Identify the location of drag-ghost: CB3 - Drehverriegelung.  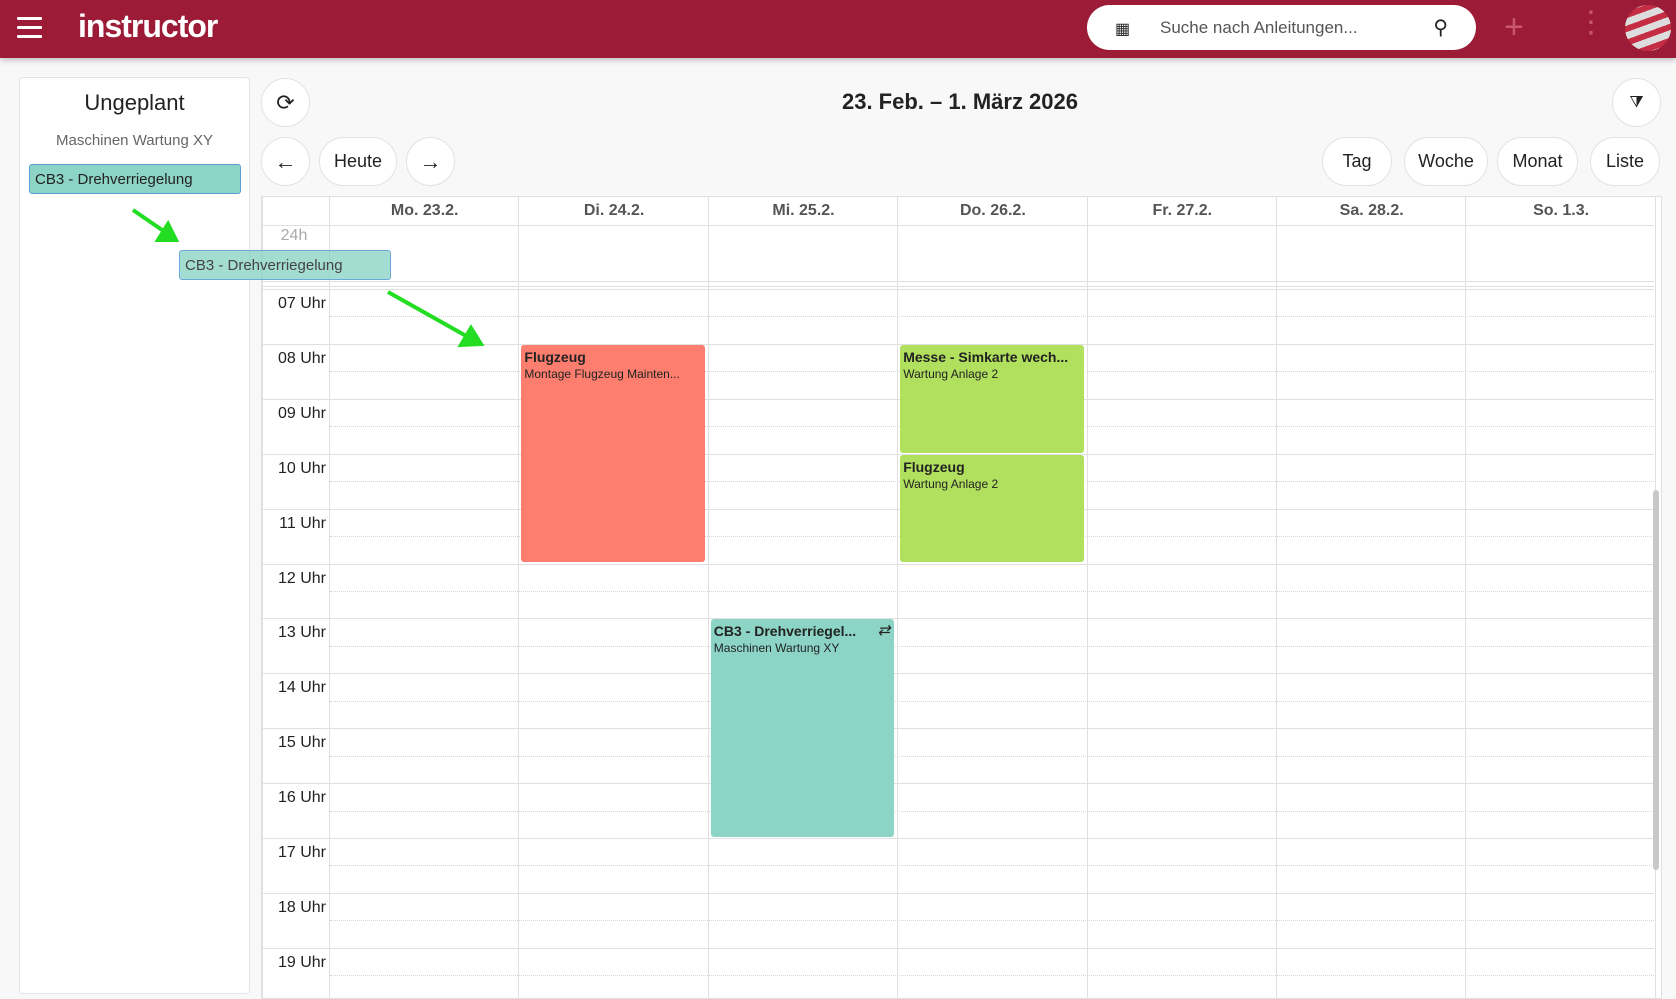
(285, 265).